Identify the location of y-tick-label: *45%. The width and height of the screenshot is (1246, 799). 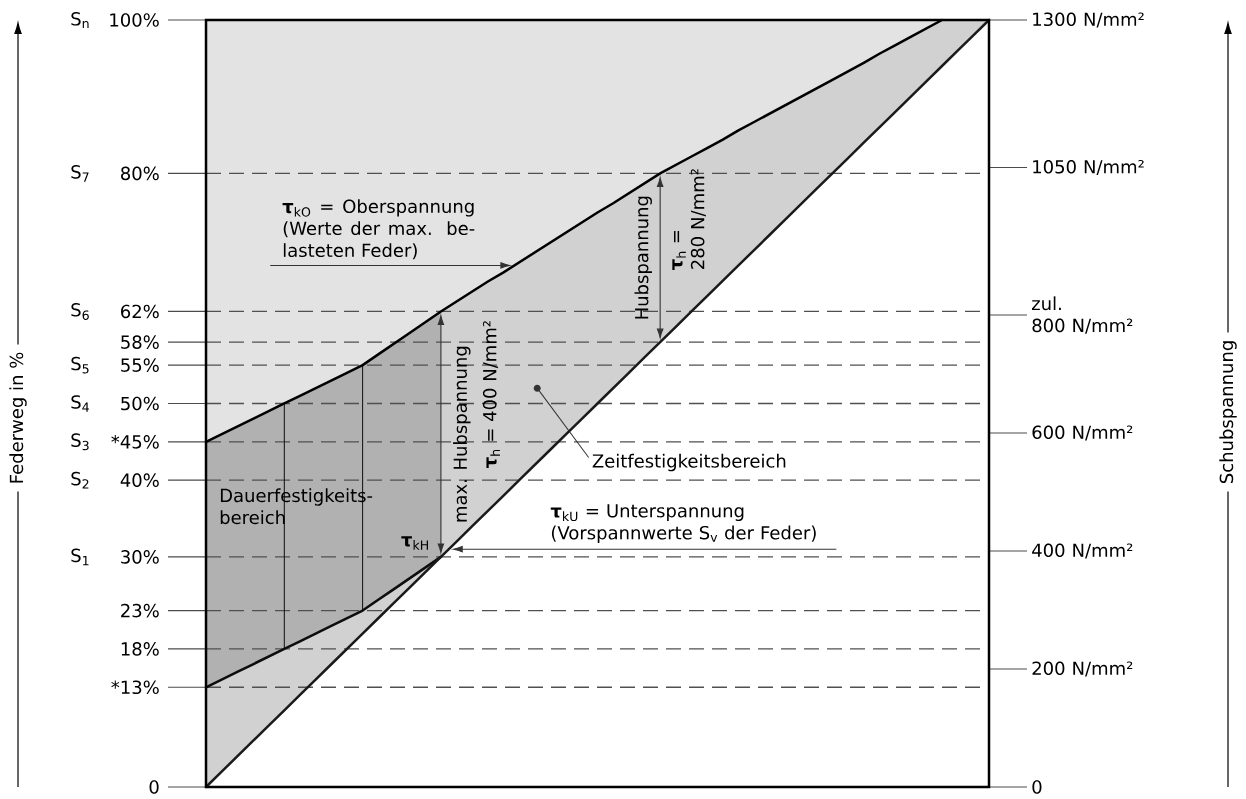
(135, 442).